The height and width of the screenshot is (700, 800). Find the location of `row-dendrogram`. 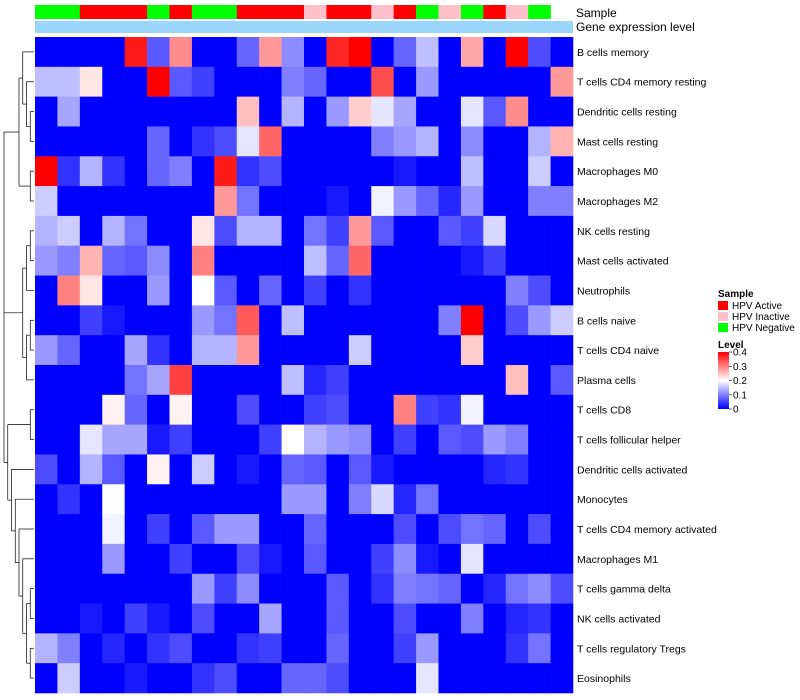

row-dendrogram is located at coordinates (18, 365).